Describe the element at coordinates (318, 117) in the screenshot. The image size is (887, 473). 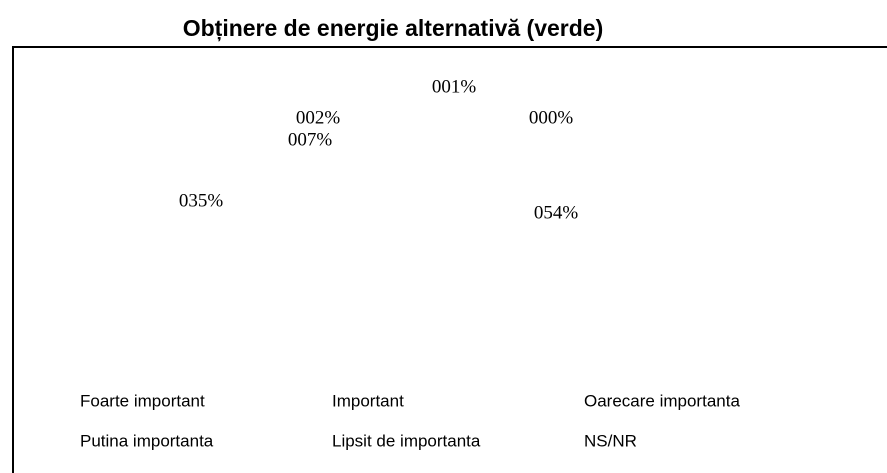
I see `data-label: 002%` at that location.